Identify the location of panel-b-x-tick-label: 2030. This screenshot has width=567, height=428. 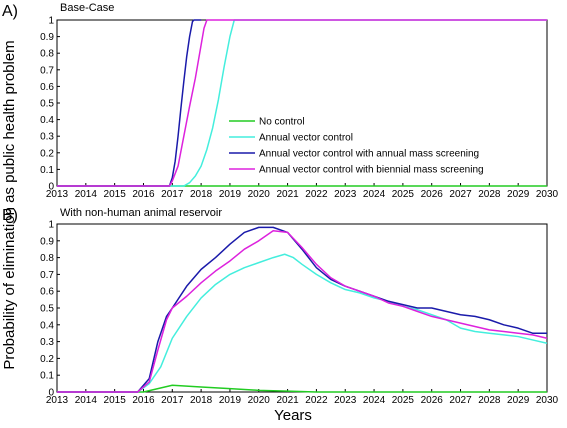
(547, 400).